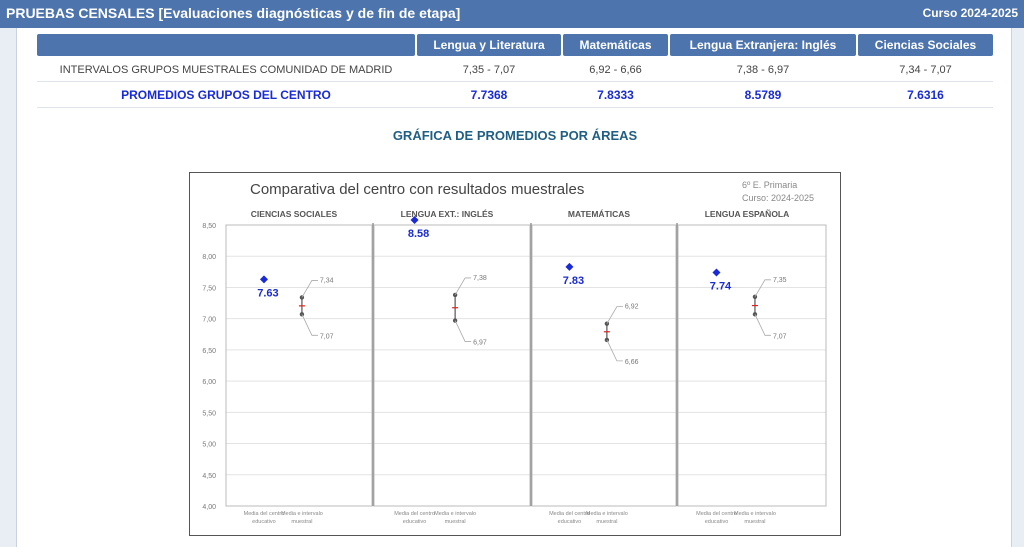 The width and height of the screenshot is (1024, 547). Describe the element at coordinates (970, 13) in the screenshot. I see `course-label: Curso 2024-2025` at that location.